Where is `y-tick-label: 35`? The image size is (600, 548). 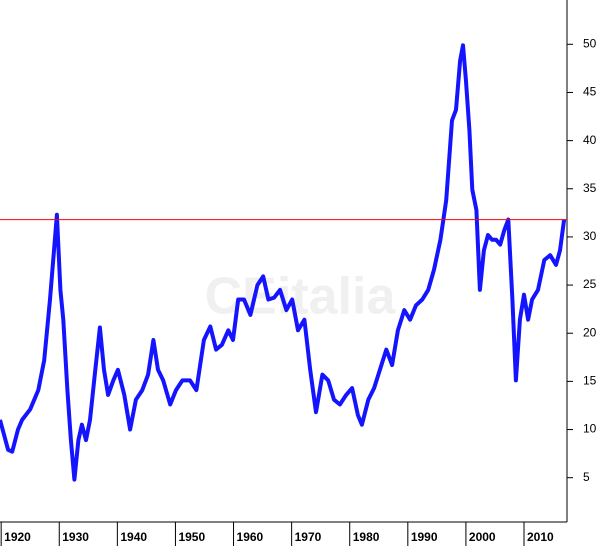
y-tick-label: 35 is located at coordinates (590, 188).